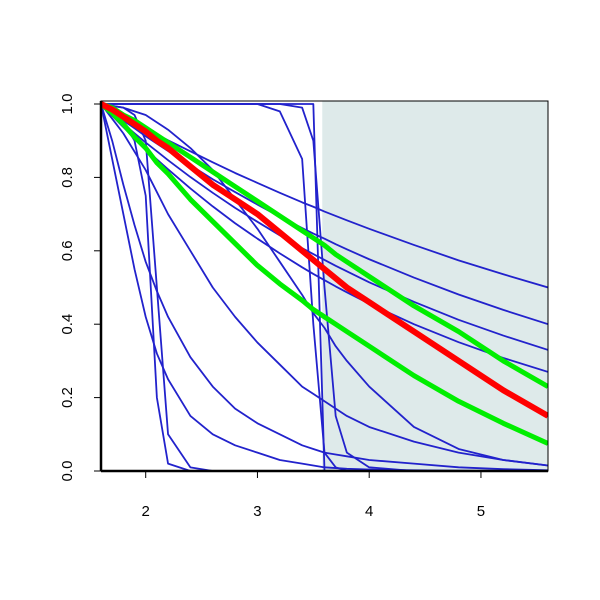  Describe the element at coordinates (369, 511) in the screenshot. I see `x-tick-label: 4` at that location.